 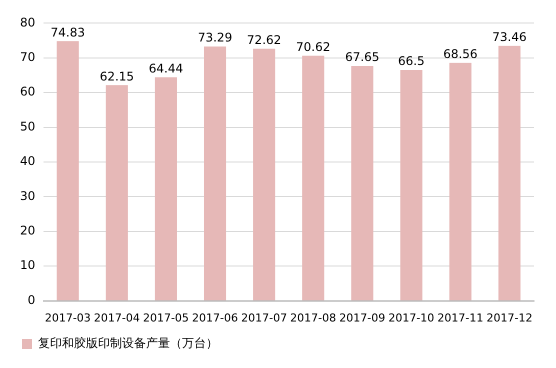 I want to click on data-label: 73.29, so click(x=215, y=37).